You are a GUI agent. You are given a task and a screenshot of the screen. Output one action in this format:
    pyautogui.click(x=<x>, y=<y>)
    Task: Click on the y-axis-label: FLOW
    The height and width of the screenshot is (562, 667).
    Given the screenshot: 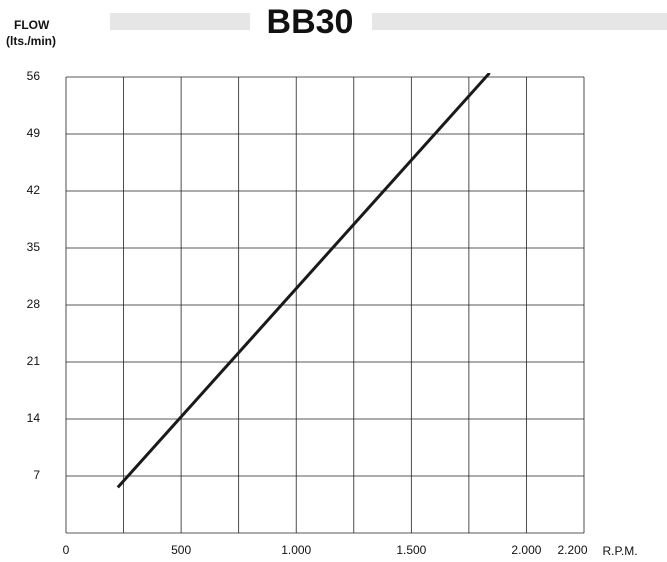 What is the action you would take?
    pyautogui.click(x=32, y=25)
    